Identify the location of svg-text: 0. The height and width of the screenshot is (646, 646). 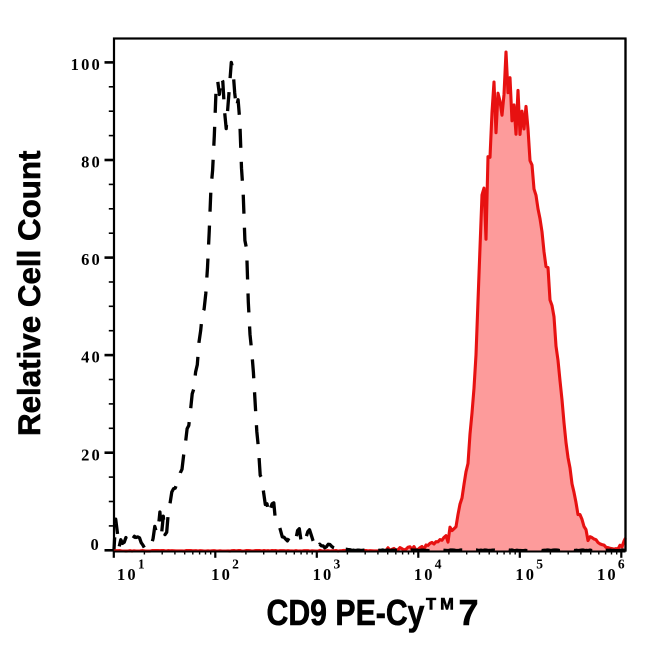
(96, 544).